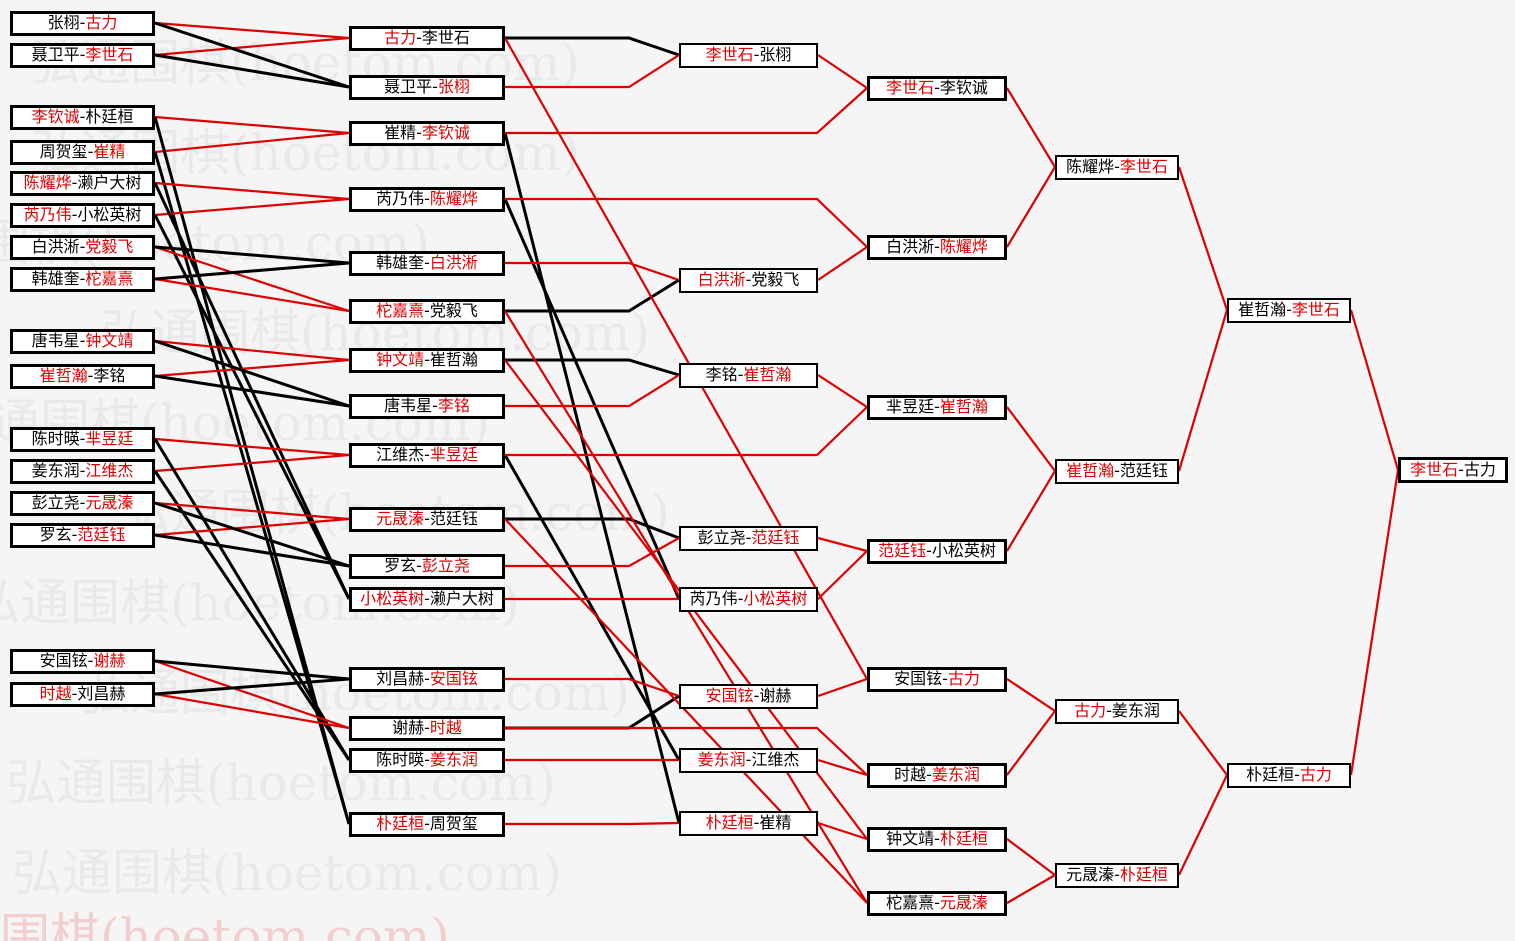 The image size is (1515, 941). I want to click on match-r1m8: 韩雄奎 - 柁嘉熹, so click(82, 279).